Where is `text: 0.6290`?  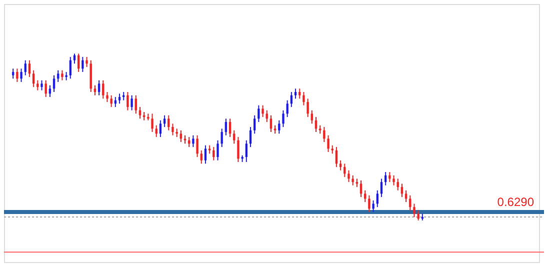 text: 0.6290 is located at coordinates (515, 202).